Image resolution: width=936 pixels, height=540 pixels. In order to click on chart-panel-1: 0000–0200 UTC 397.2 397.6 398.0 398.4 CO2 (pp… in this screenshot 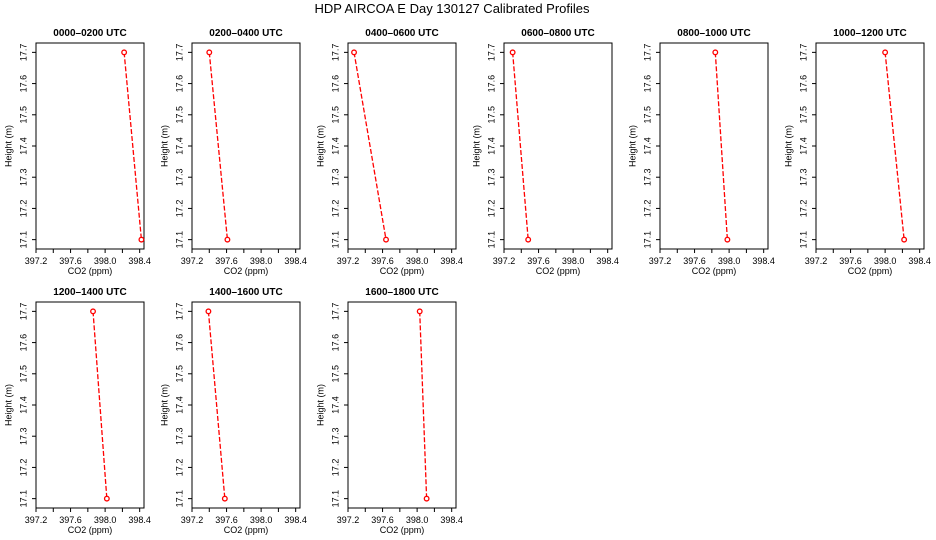, I will do `click(77, 152)`.